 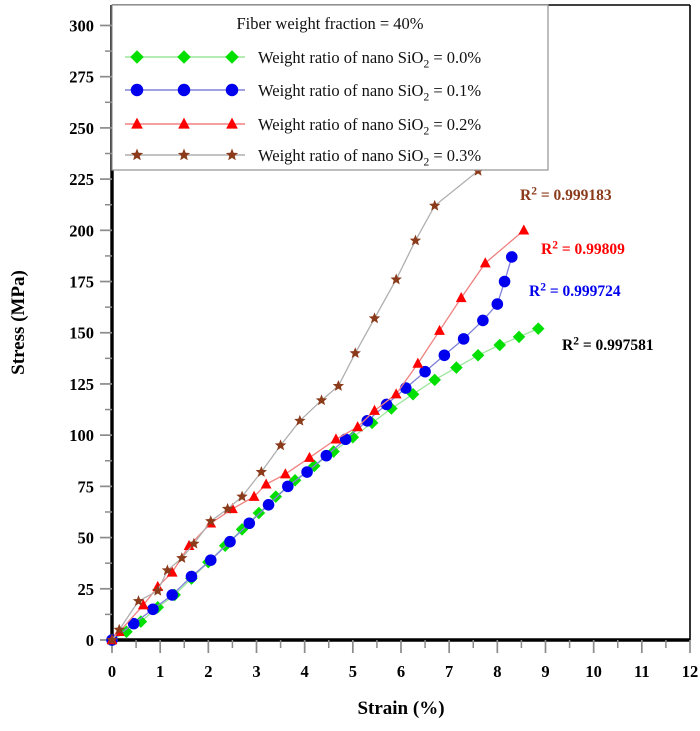 What do you see at coordinates (86, 538) in the screenshot?
I see `y-tick-label: 50` at bounding box center [86, 538].